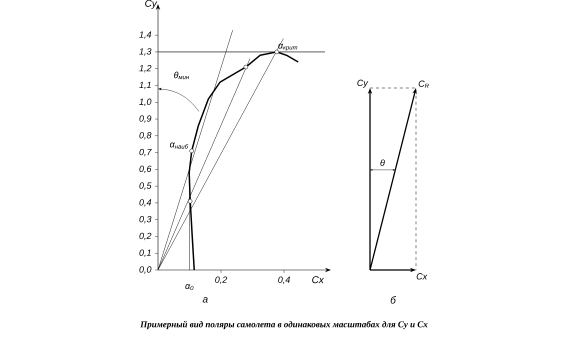 The image size is (568, 338). What do you see at coordinates (182, 76) in the screenshot?
I see `annotation: θ$_{мин}$` at bounding box center [182, 76].